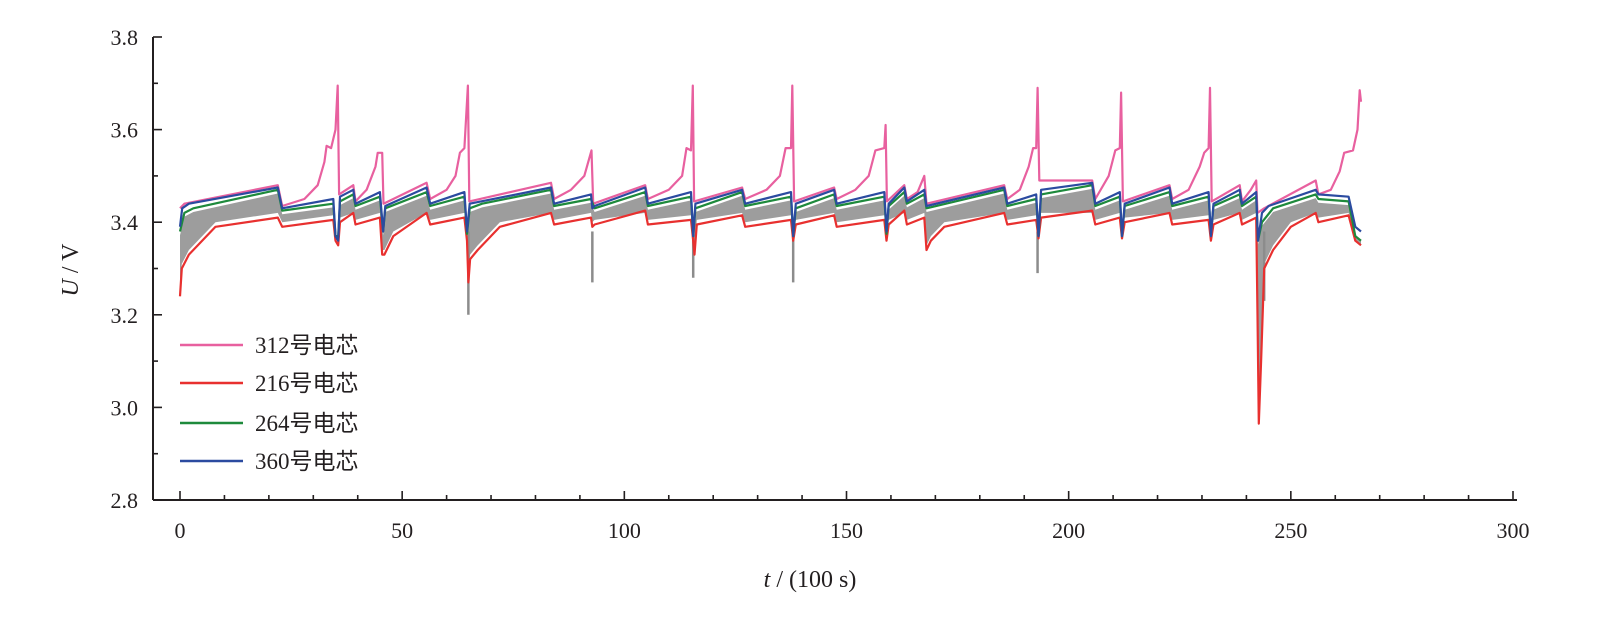 The image size is (1623, 637). Describe the element at coordinates (768, 580) in the screenshot. I see `x-axis-var: t` at that location.